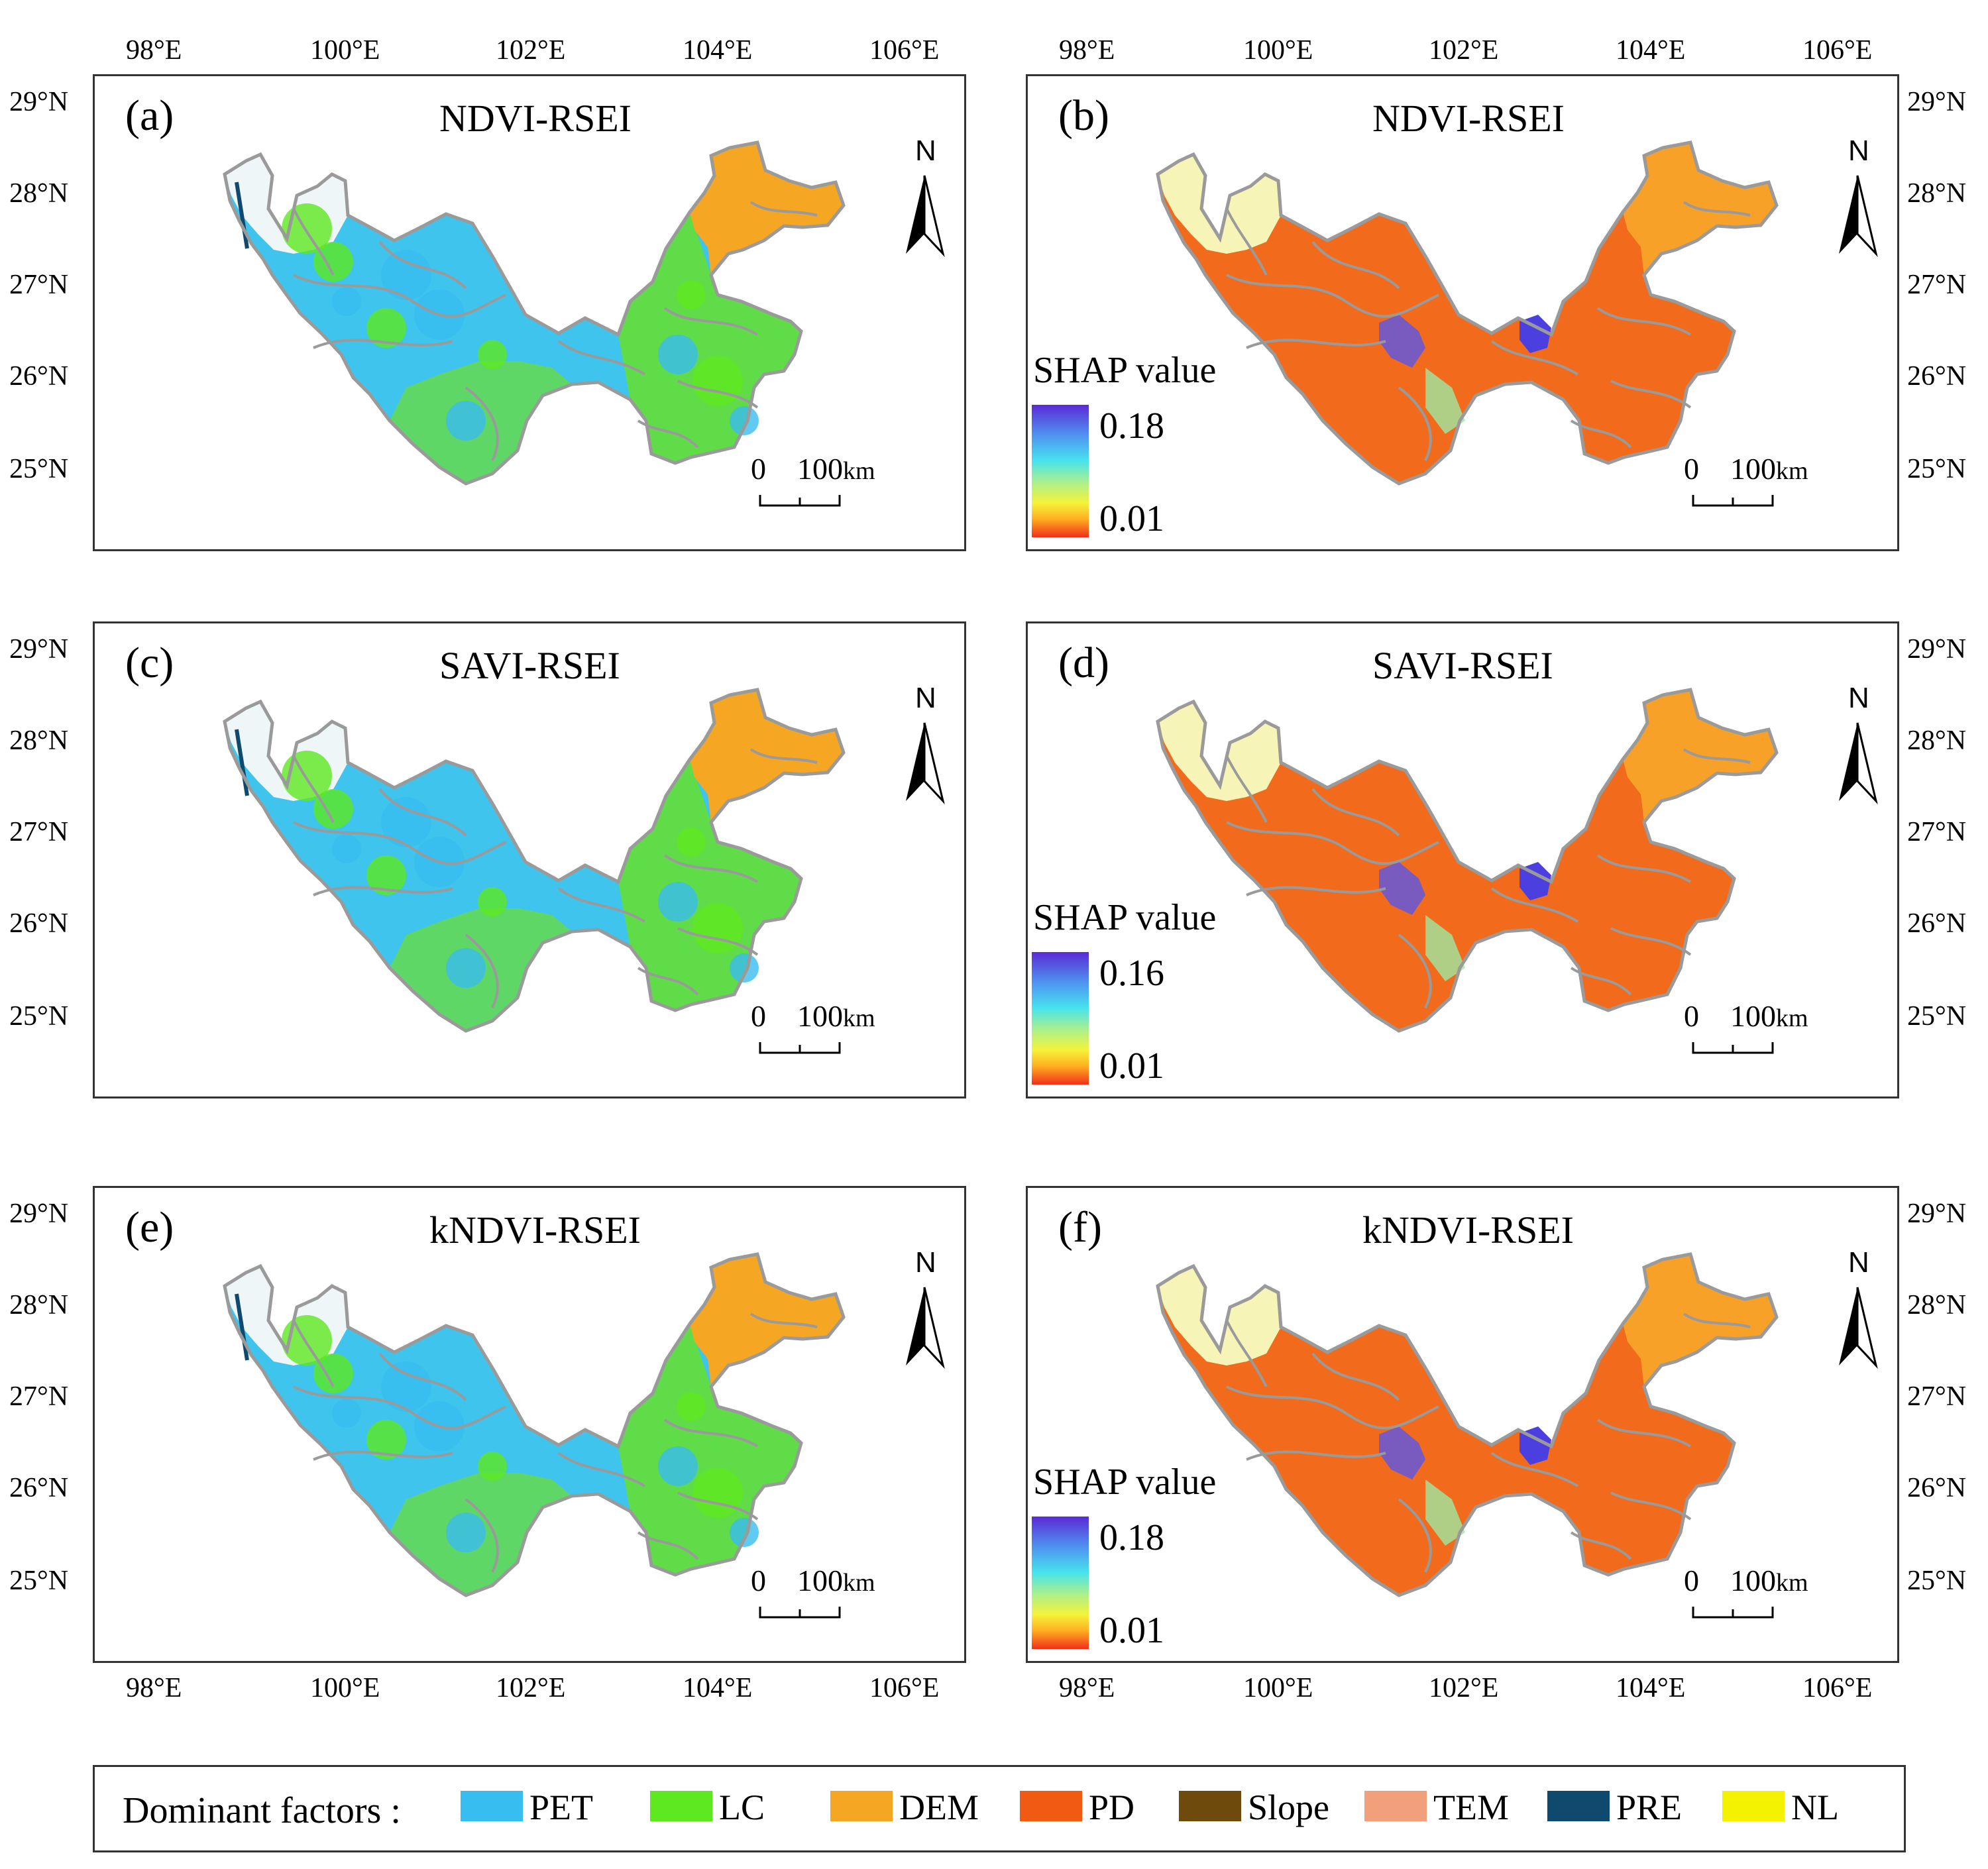 The image size is (1988, 1869). What do you see at coordinates (1464, 1688) in the screenshot?
I see `longitude-tick-label: 102°E` at bounding box center [1464, 1688].